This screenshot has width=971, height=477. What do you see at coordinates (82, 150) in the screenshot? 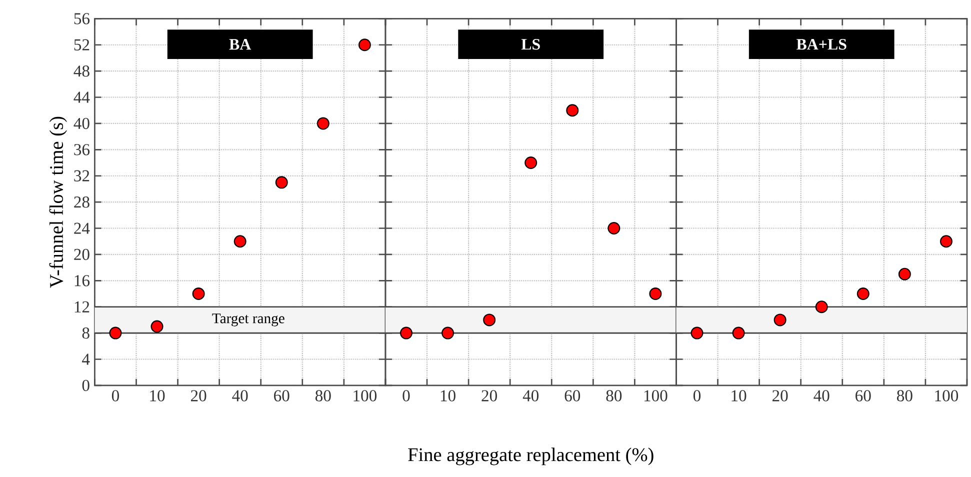
I see `y-tick-label: 36` at bounding box center [82, 150].